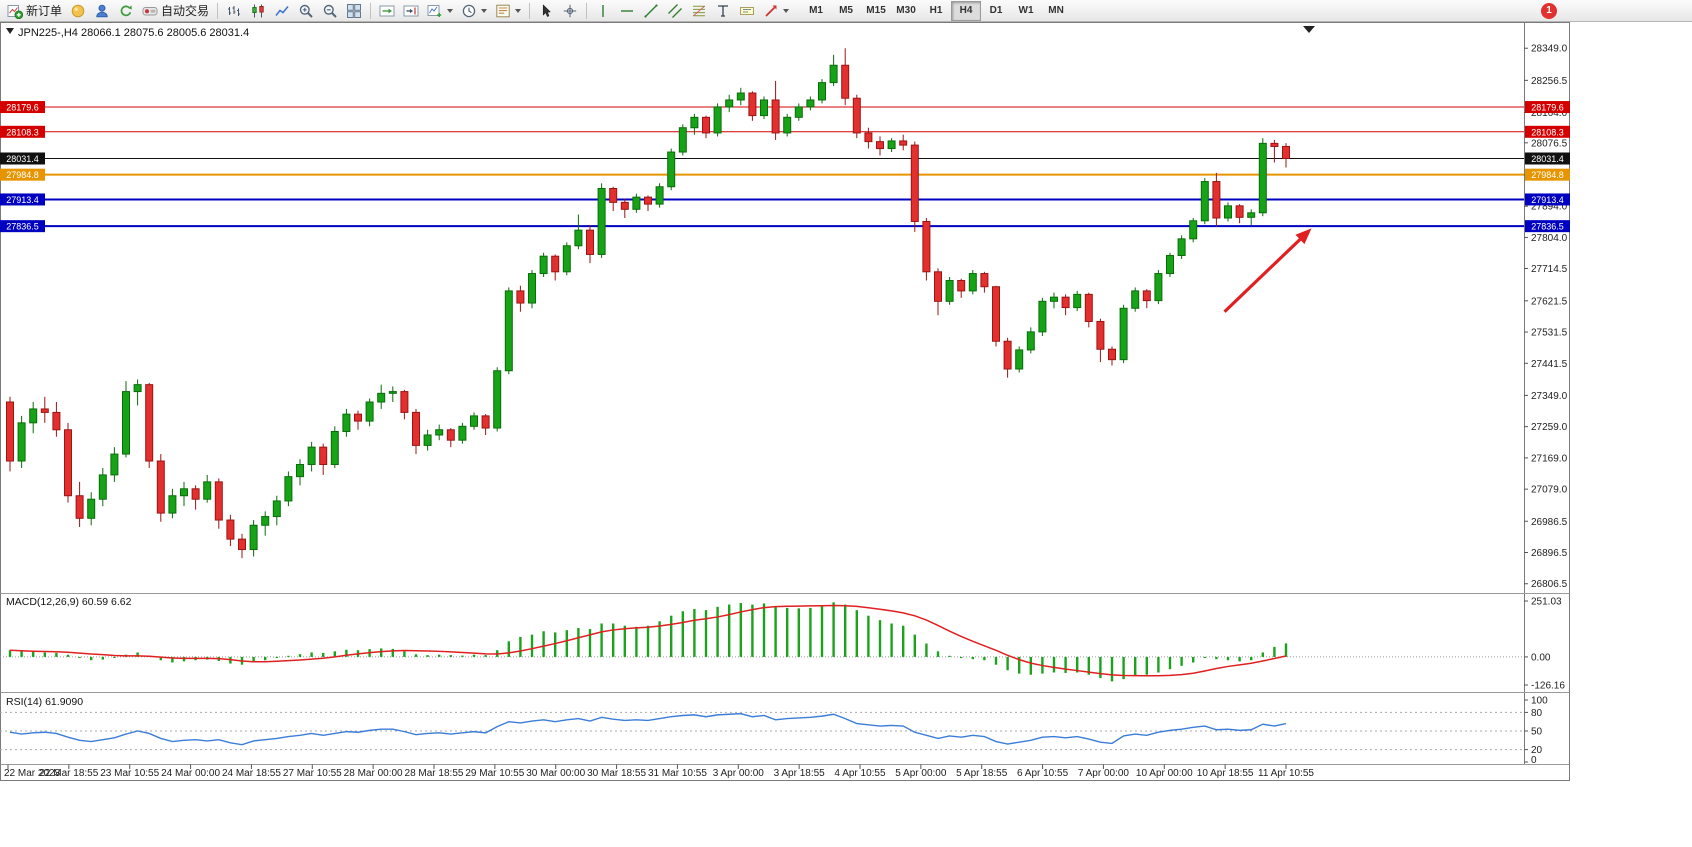  What do you see at coordinates (474, 11) in the screenshot?
I see `periods-button` at bounding box center [474, 11].